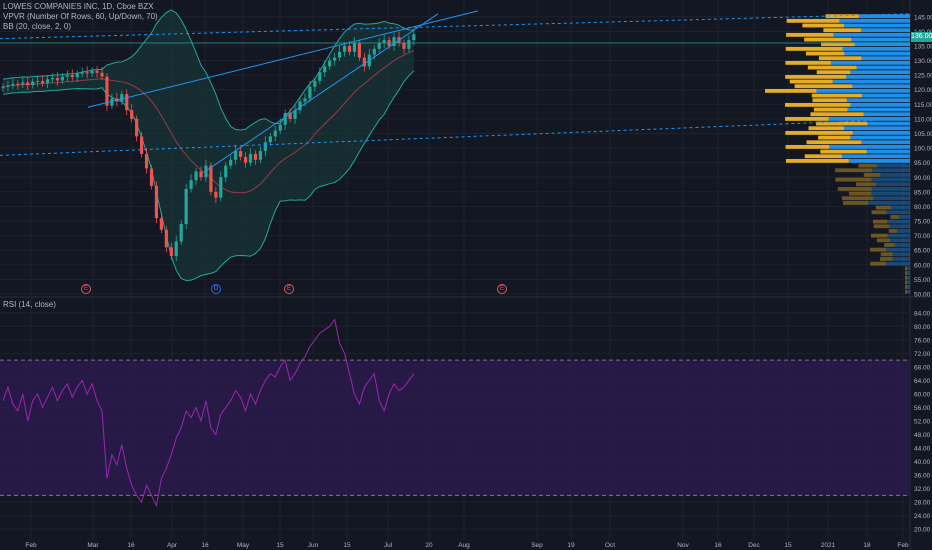  What do you see at coordinates (922, 381) in the screenshot?
I see `rsi-y-tick-label: 64.00` at bounding box center [922, 381].